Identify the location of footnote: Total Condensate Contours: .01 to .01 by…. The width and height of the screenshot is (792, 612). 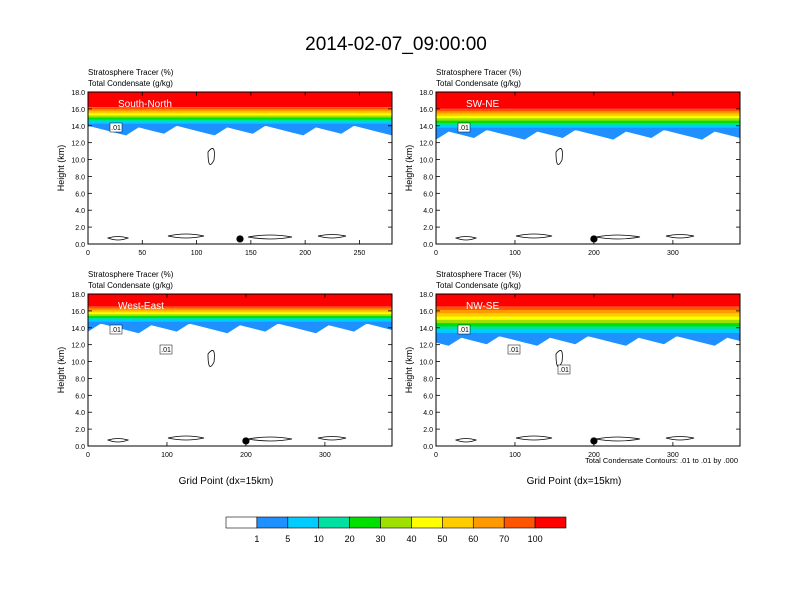
(661, 460).